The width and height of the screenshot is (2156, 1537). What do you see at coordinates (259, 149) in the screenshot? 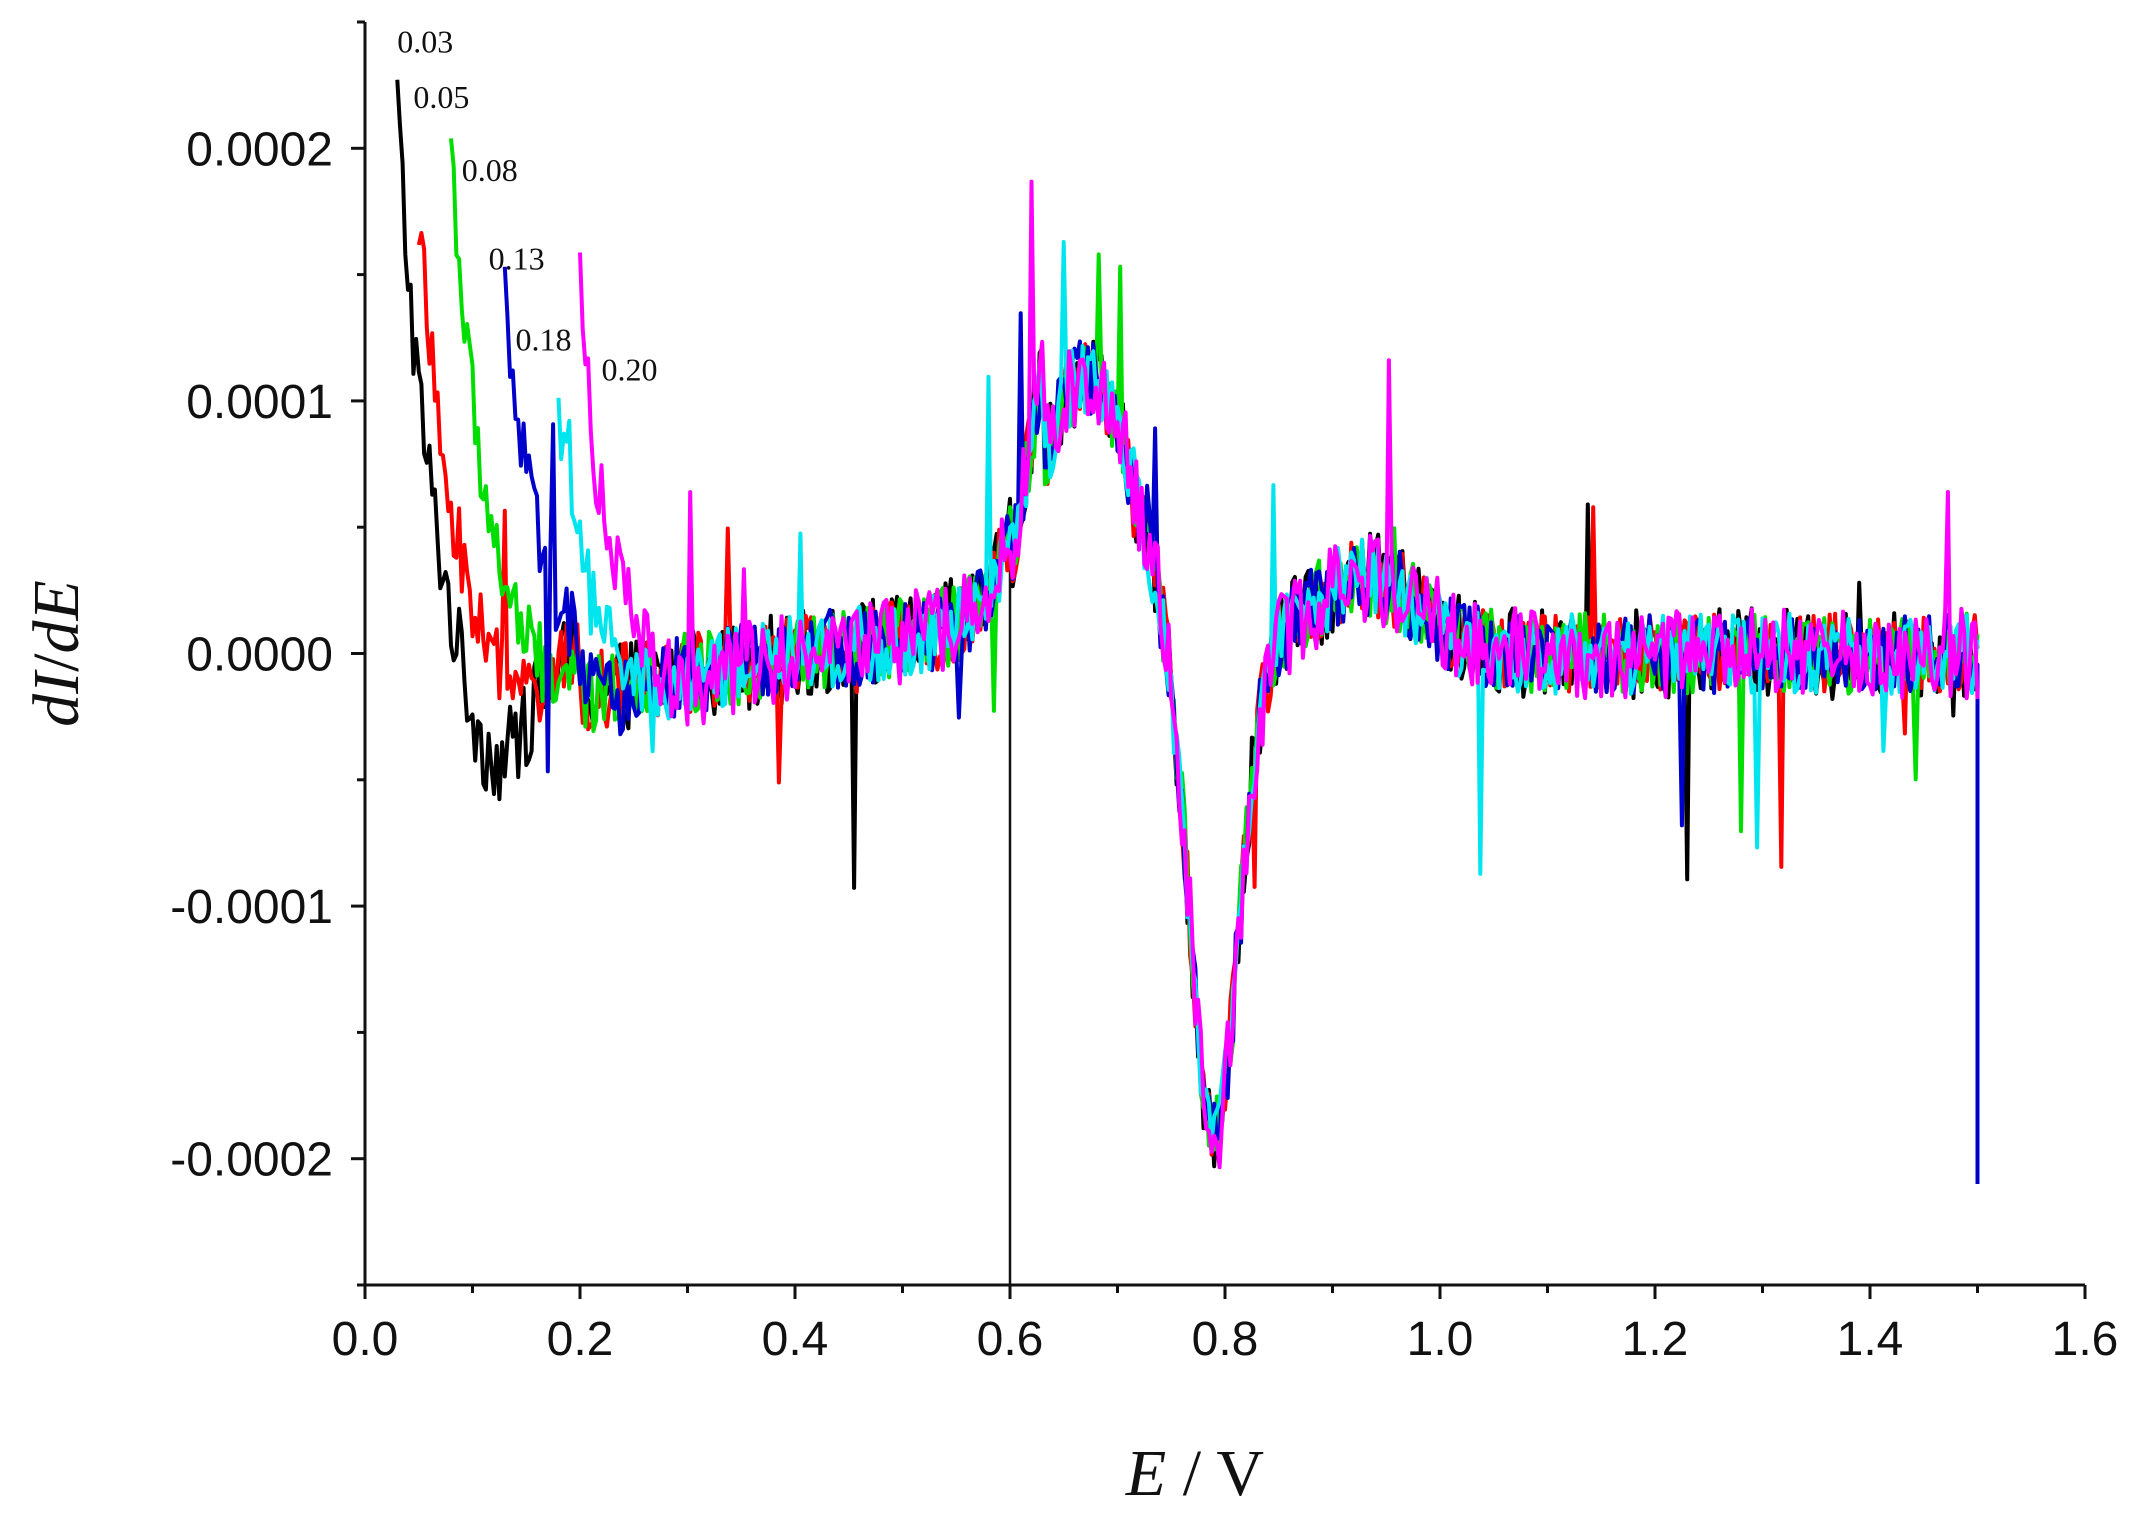
I see `y-tick-label: 0.0002` at bounding box center [259, 149].